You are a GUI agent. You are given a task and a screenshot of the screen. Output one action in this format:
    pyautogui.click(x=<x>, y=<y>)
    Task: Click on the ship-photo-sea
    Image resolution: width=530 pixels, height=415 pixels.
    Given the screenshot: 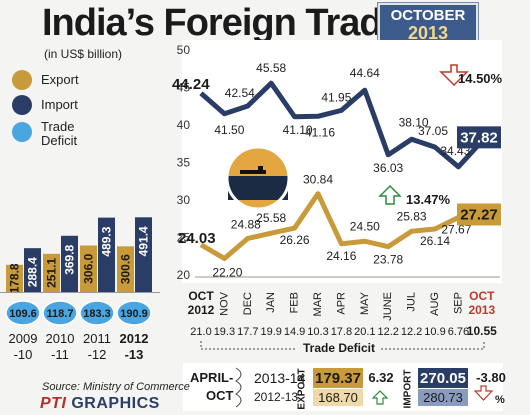 What is the action you would take?
    pyautogui.click(x=258, y=188)
    